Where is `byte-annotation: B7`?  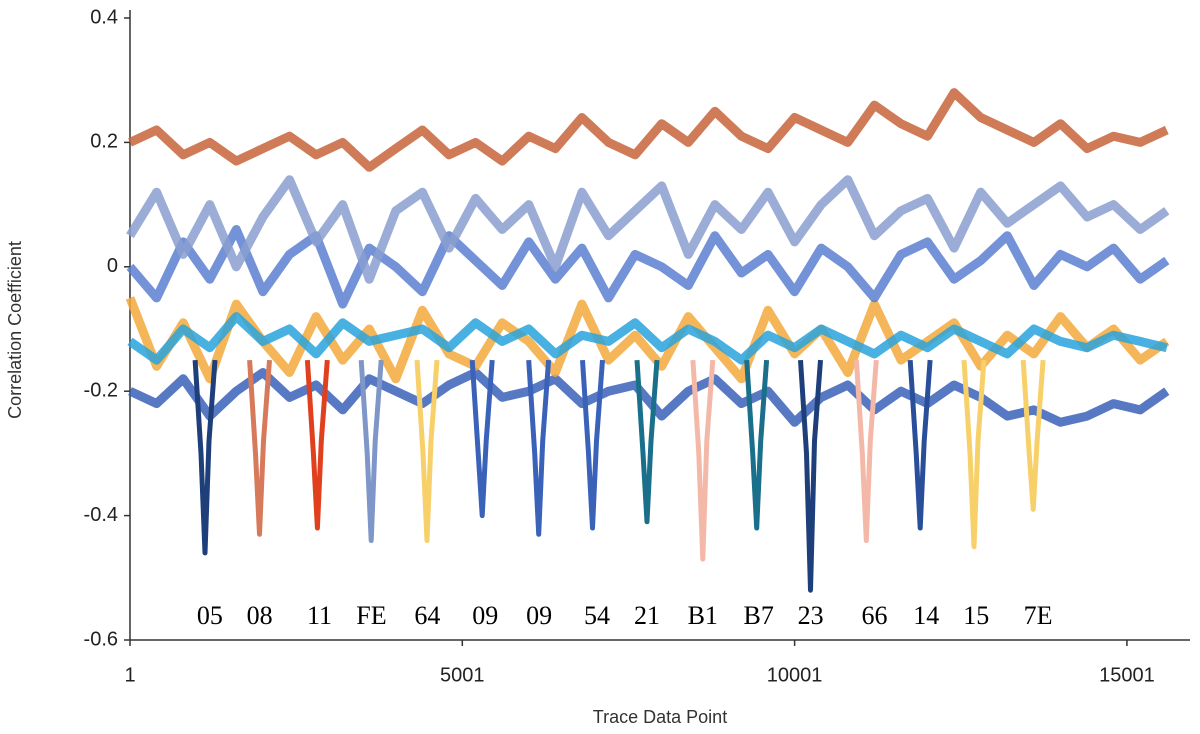 byte-annotation: B7 is located at coordinates (758, 615).